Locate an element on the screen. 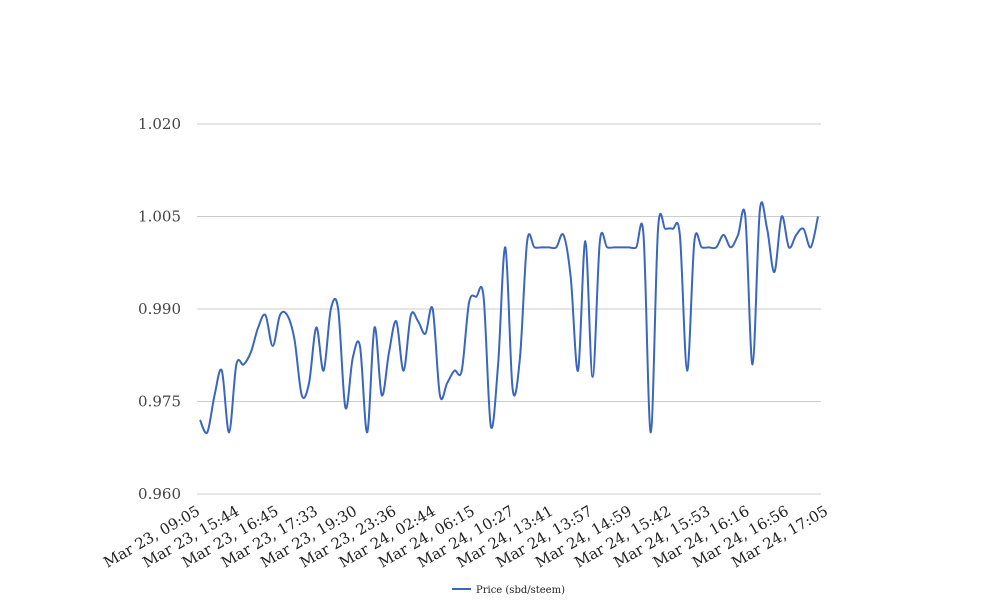 The height and width of the screenshot is (616, 1008). y-tick-label: 0.975 is located at coordinates (159, 402).